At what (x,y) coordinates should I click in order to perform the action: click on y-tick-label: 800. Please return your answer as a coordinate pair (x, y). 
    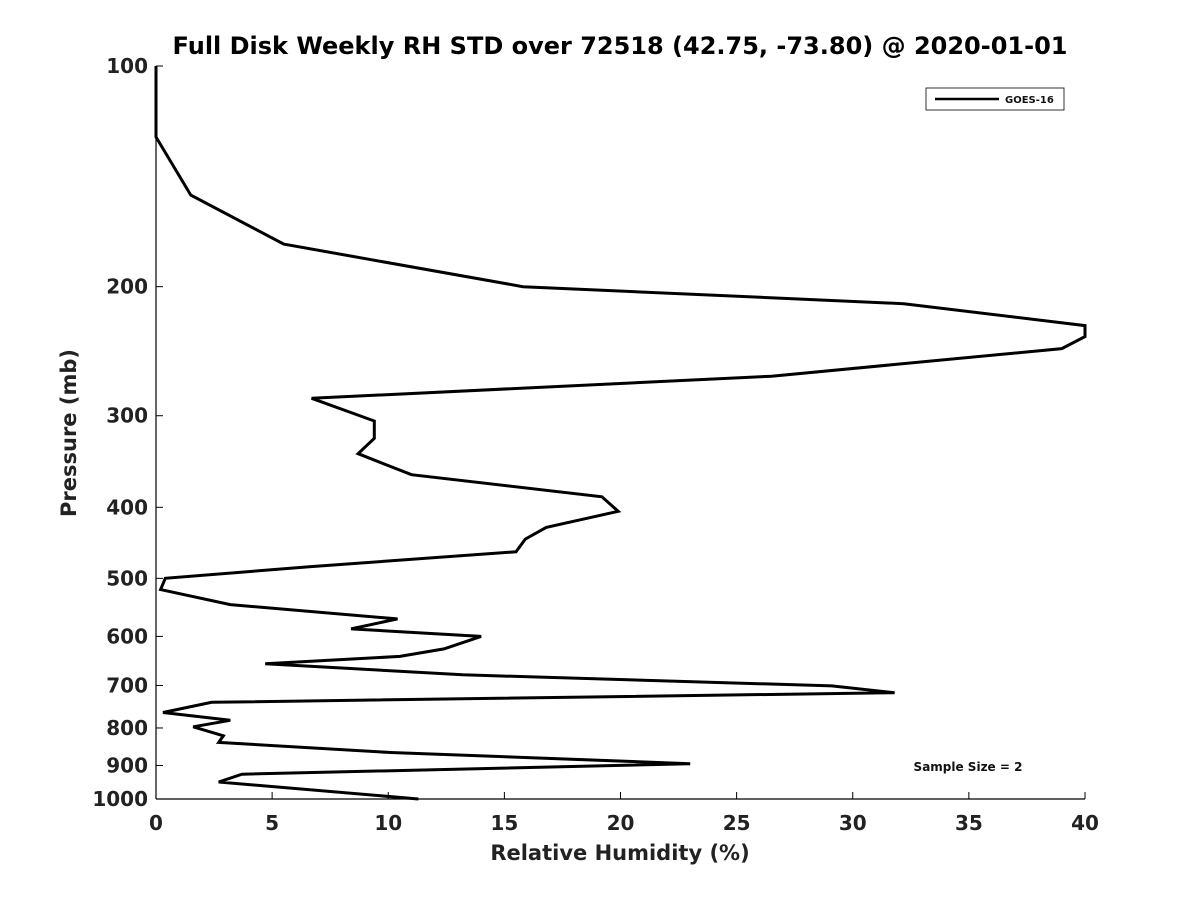
    Looking at the image, I should click on (127, 728).